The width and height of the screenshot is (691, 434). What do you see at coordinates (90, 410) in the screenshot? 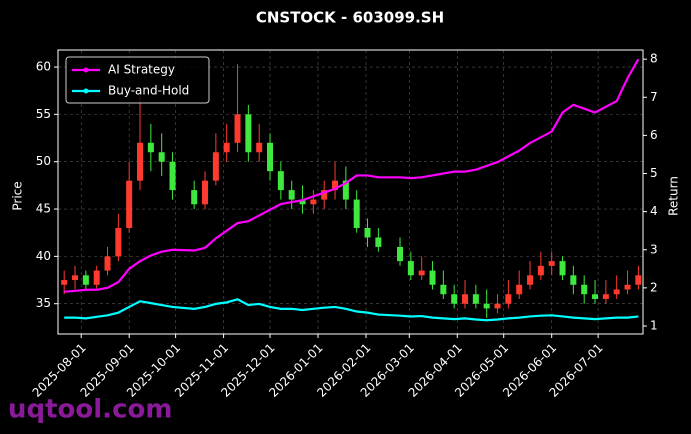
I see `watermark: uqtool.com` at bounding box center [90, 410].